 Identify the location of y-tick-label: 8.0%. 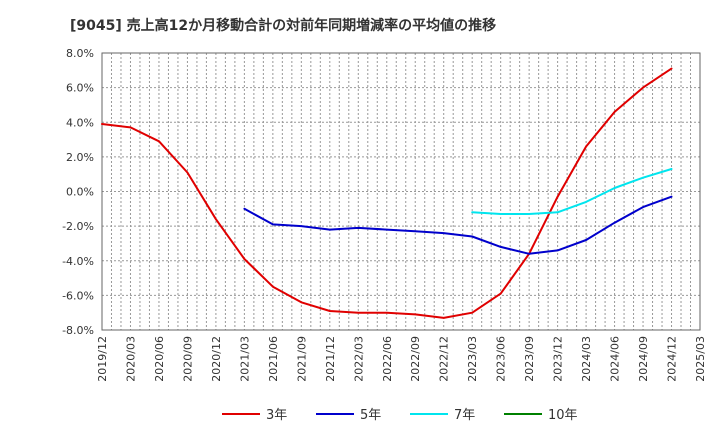
(80, 53).